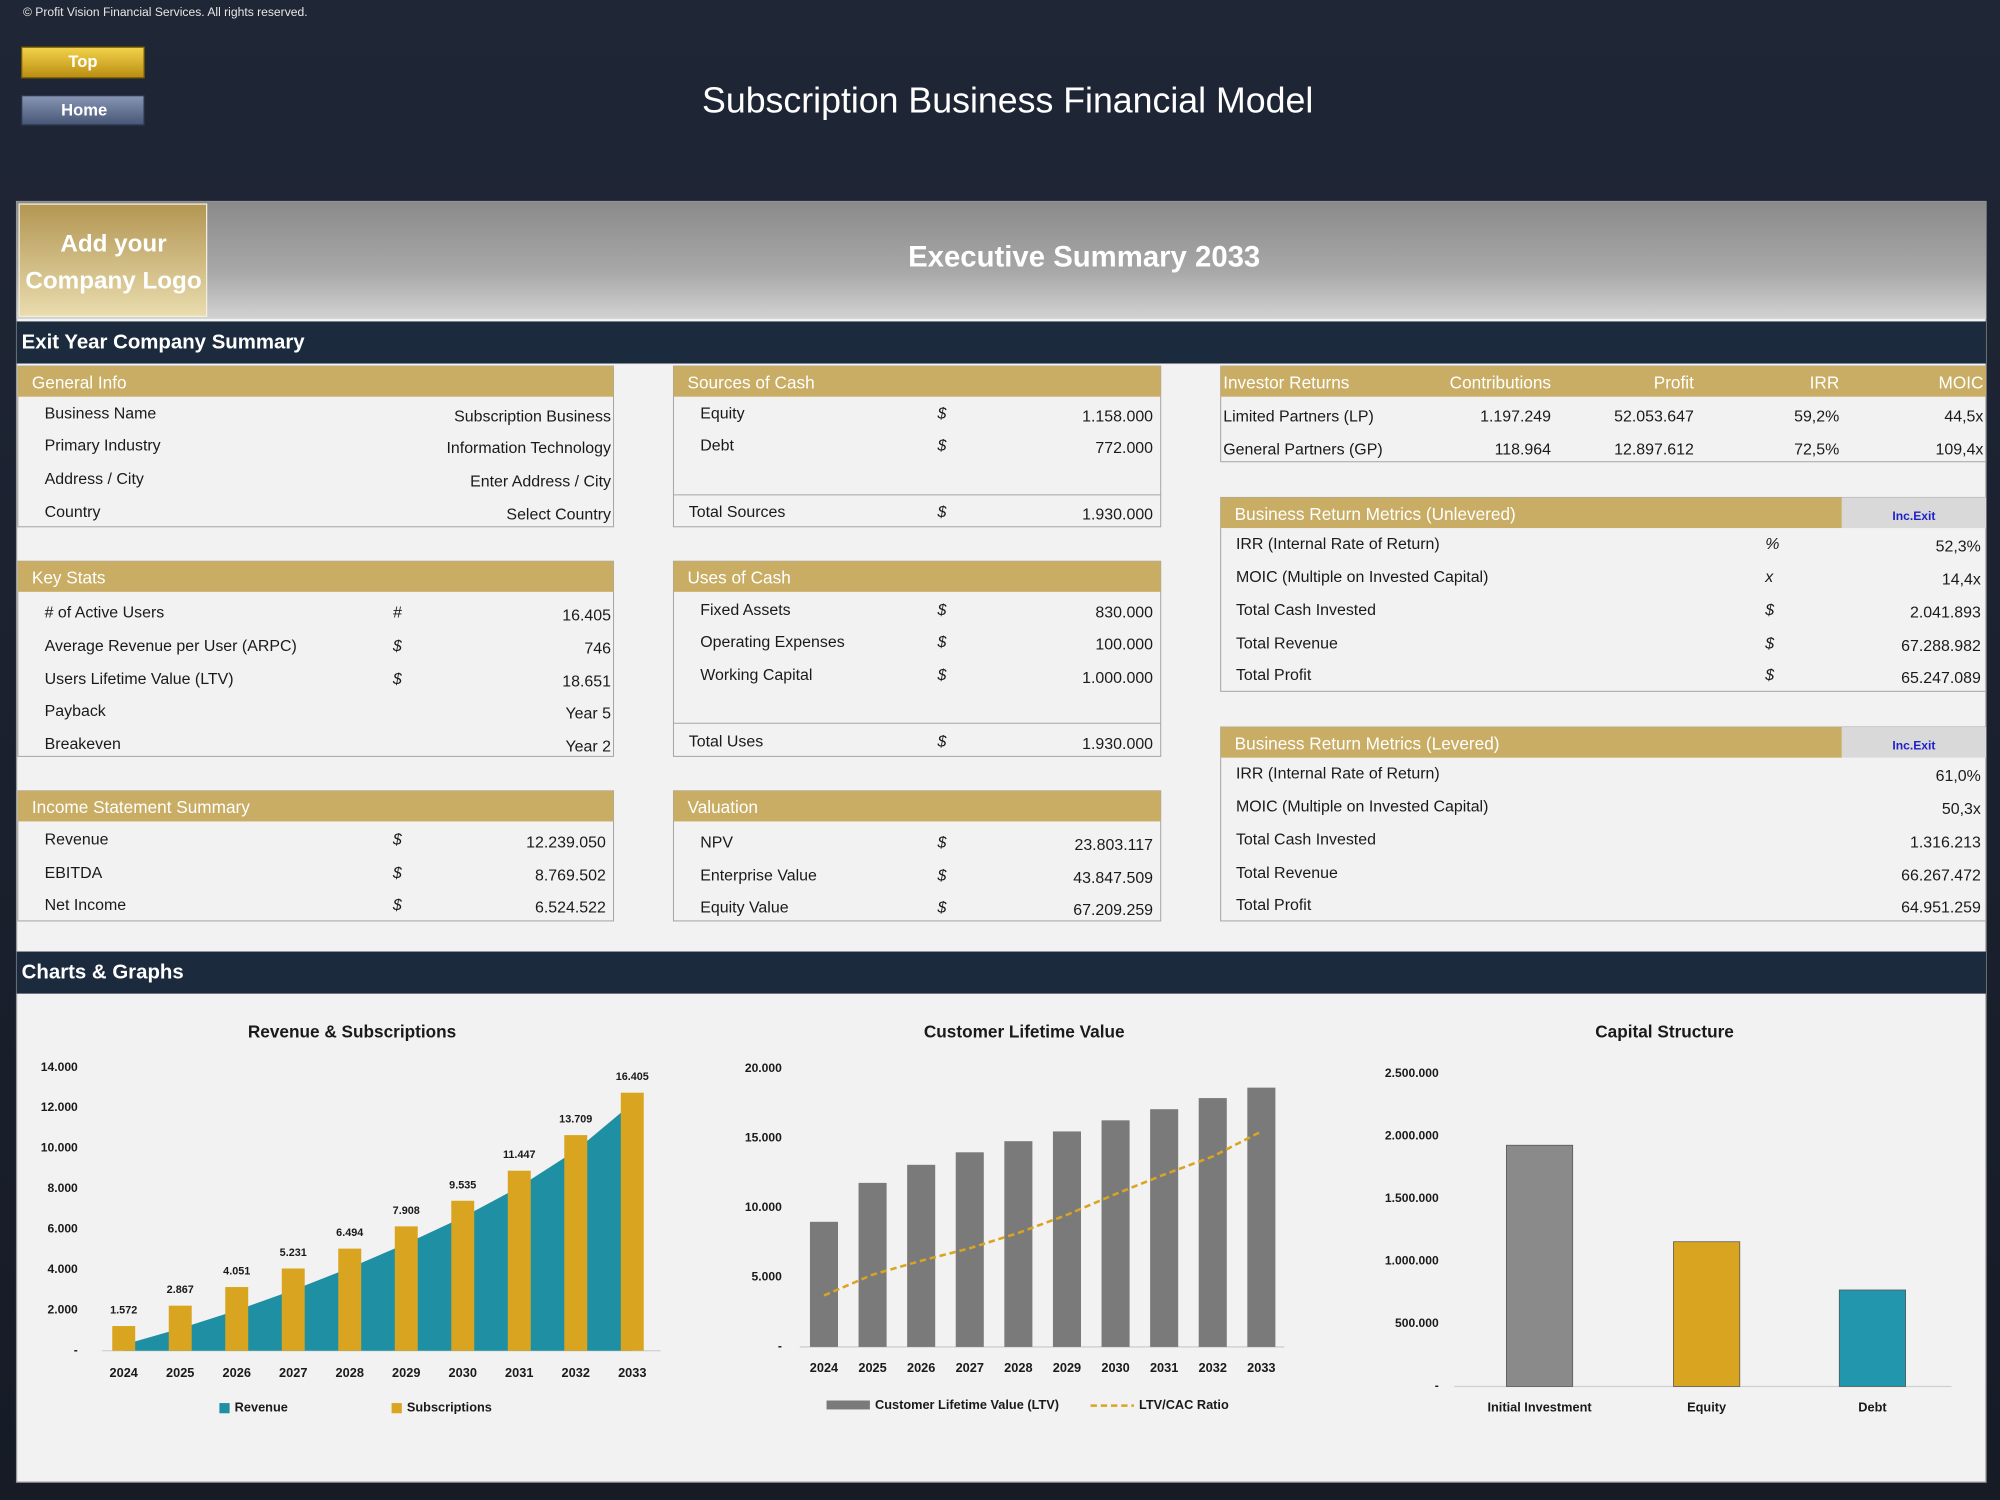 The width and height of the screenshot is (2000, 1500). What do you see at coordinates (717, 446) in the screenshot?
I see `row-label: Debt` at bounding box center [717, 446].